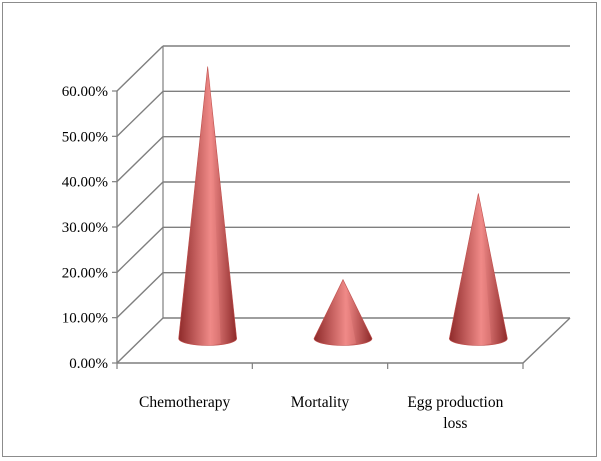 This screenshot has height=461, width=601. I want to click on y-tick-label-5: 50.00%, so click(85, 137).